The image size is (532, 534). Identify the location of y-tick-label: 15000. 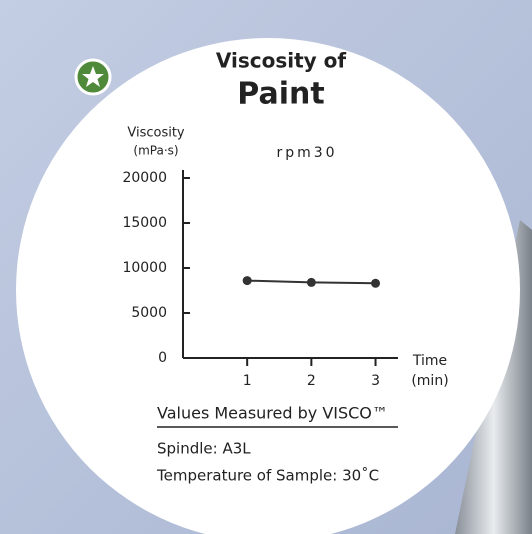
(144, 223).